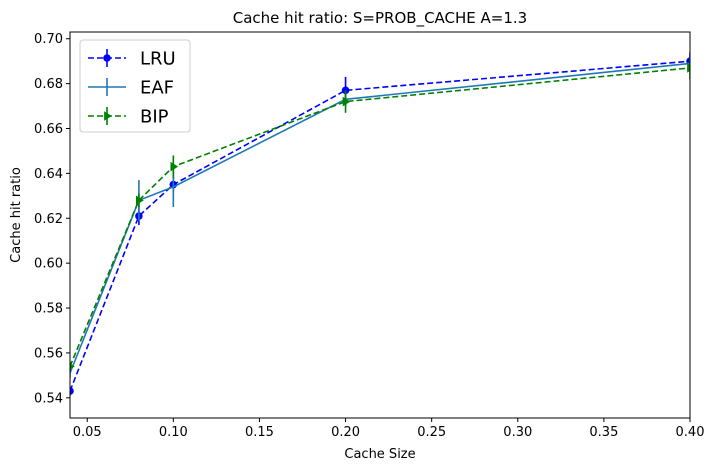 The height and width of the screenshot is (470, 715). I want to click on legend-marker-lru, so click(107, 58).